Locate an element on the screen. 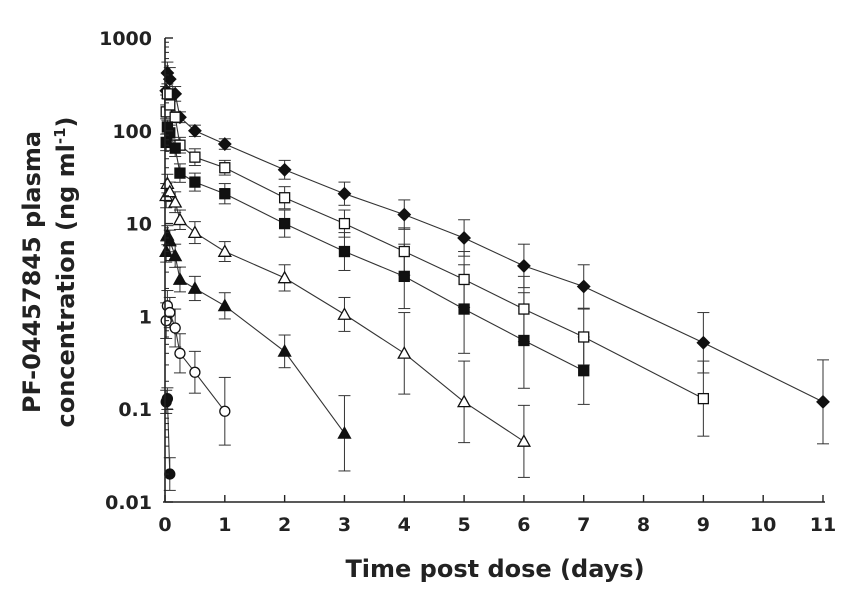  y-axis-title-superscript: -1 is located at coordinates (60, 135).